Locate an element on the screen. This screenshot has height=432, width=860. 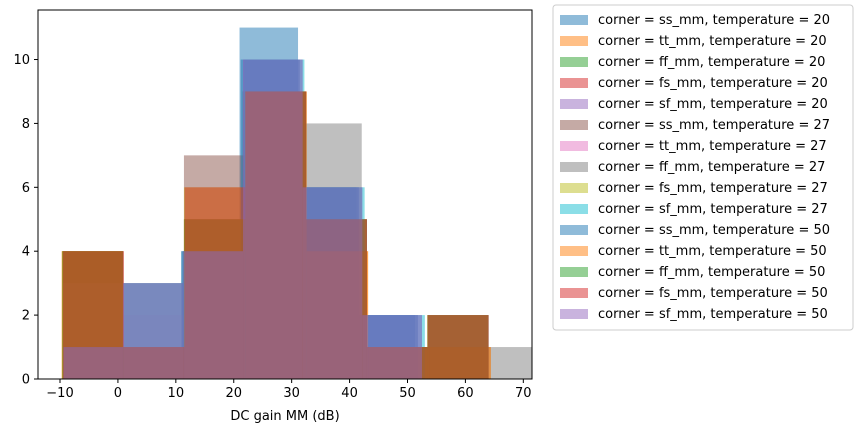
legend-label-2: corner = ff_mm, temperature = 20 is located at coordinates (711, 62).